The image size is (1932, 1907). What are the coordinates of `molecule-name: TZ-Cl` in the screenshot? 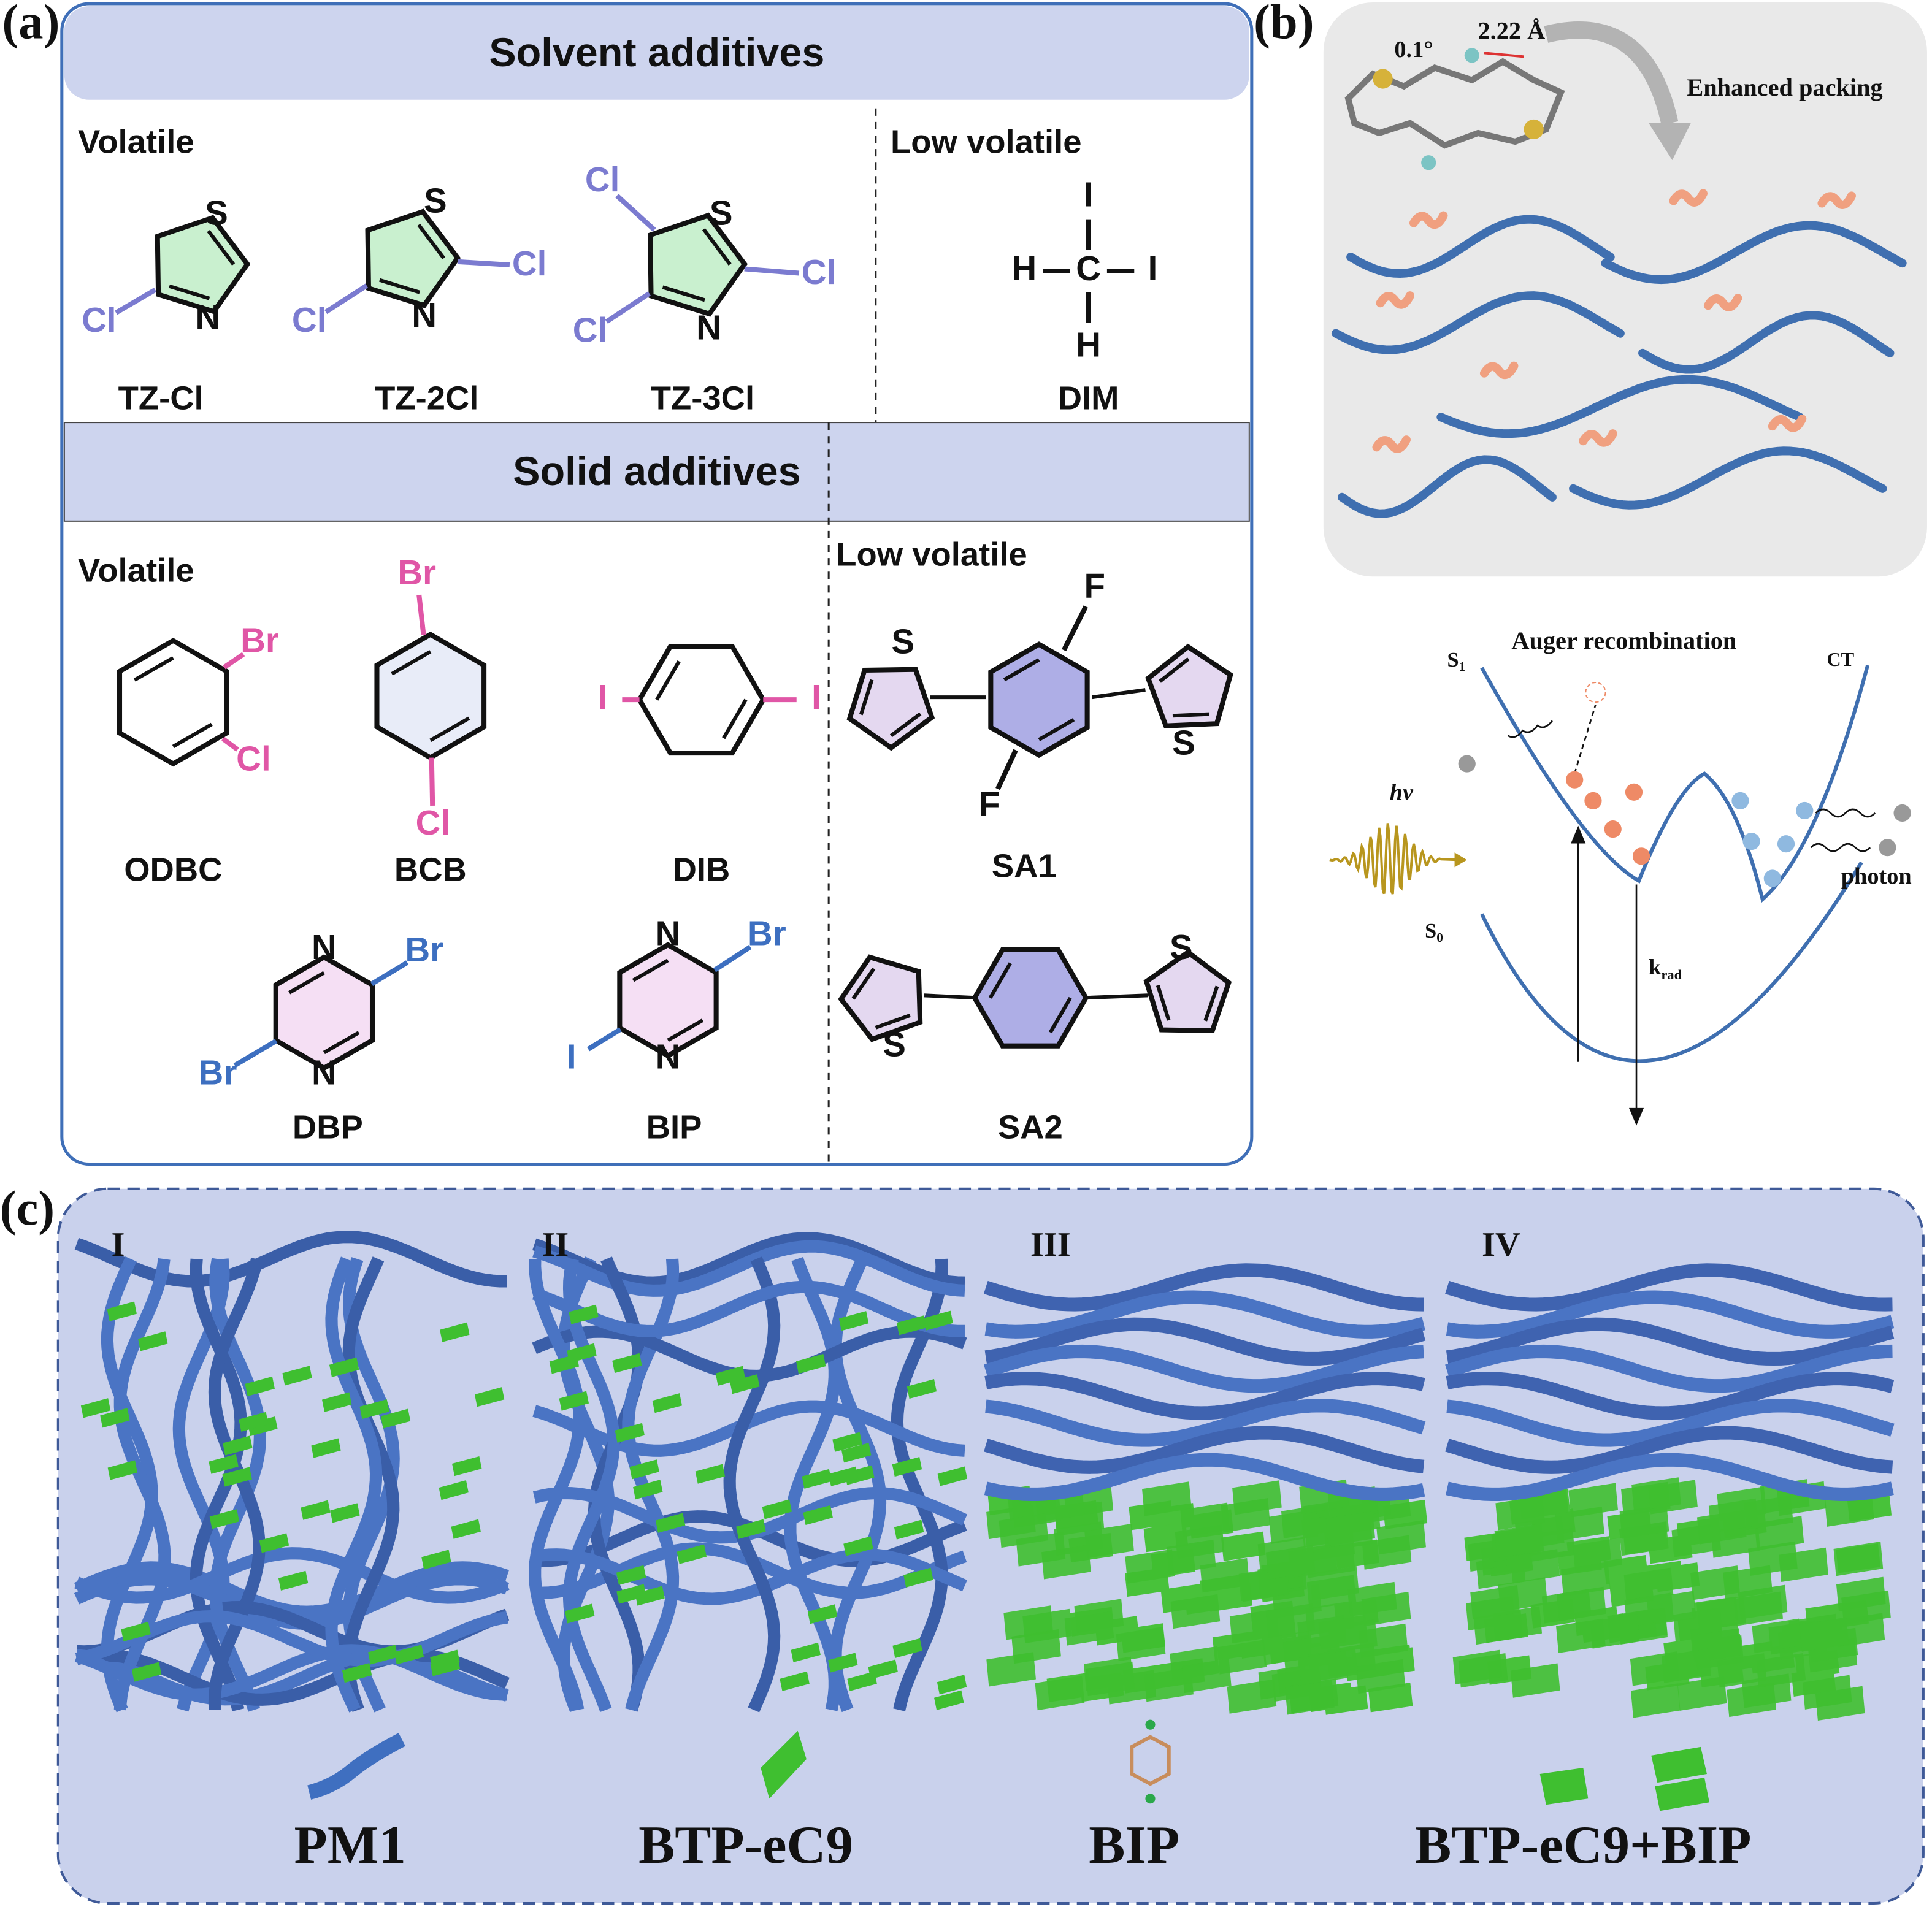 It's located at (161, 397).